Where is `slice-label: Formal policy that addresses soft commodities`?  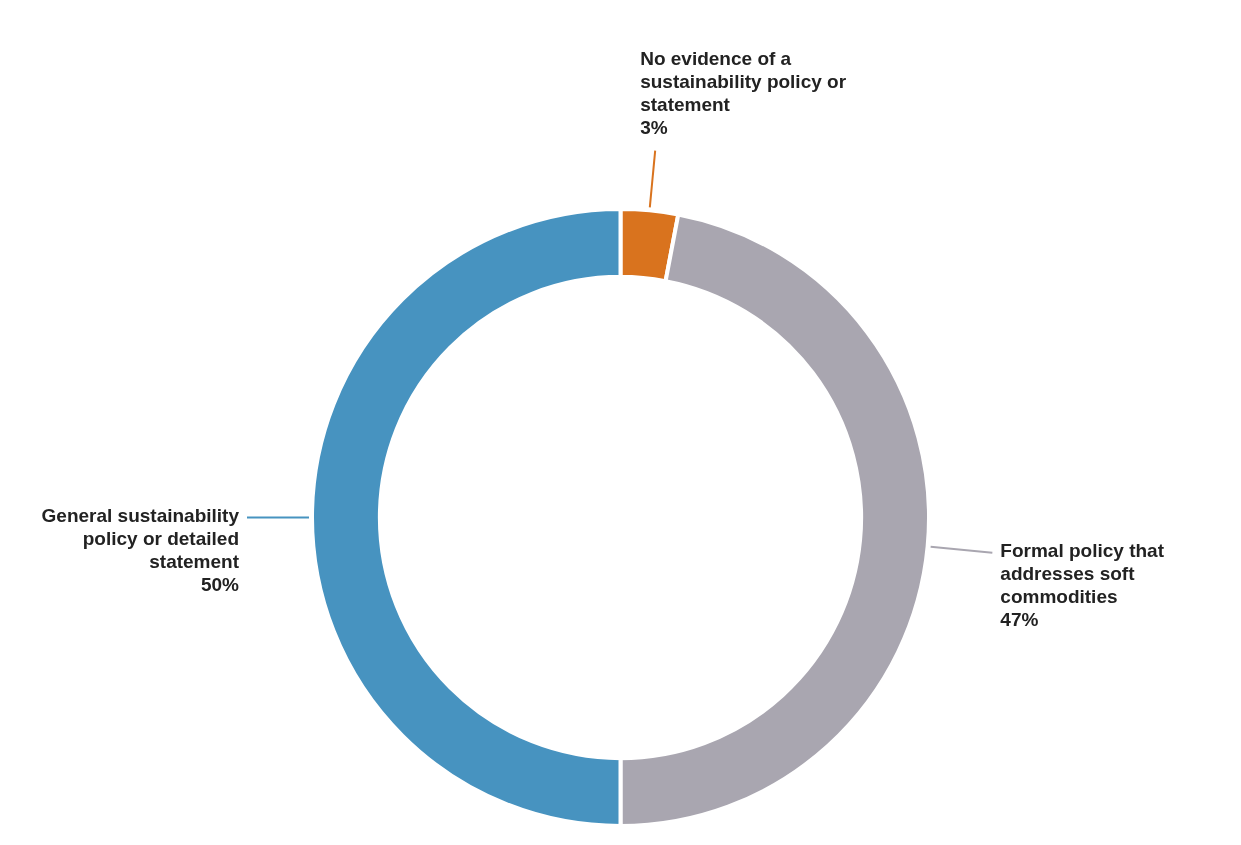 slice-label: Formal policy that addresses soft commodities is located at coordinates (1082, 574).